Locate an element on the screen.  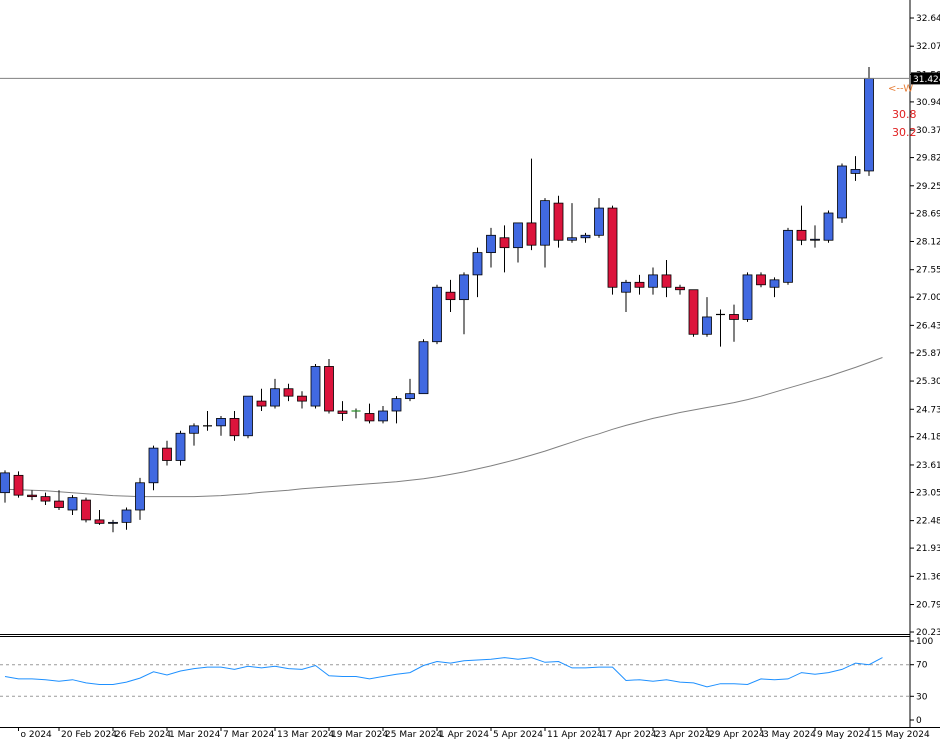
x-tick-label: 1 Mar 2024 is located at coordinates (195, 734).